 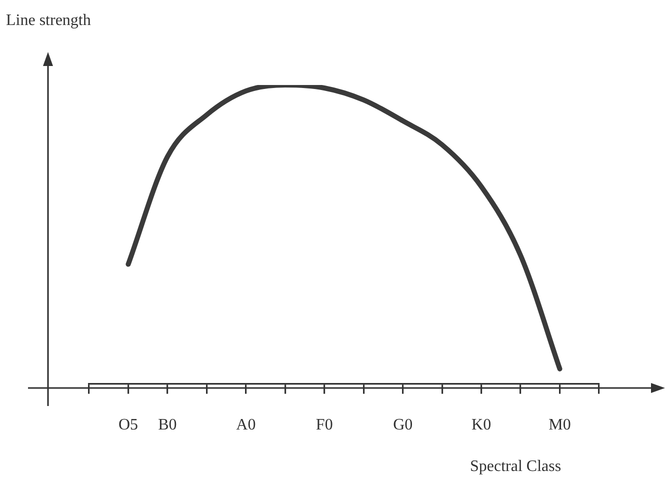 I want to click on y-axis-title: Line strength, so click(x=48, y=21).